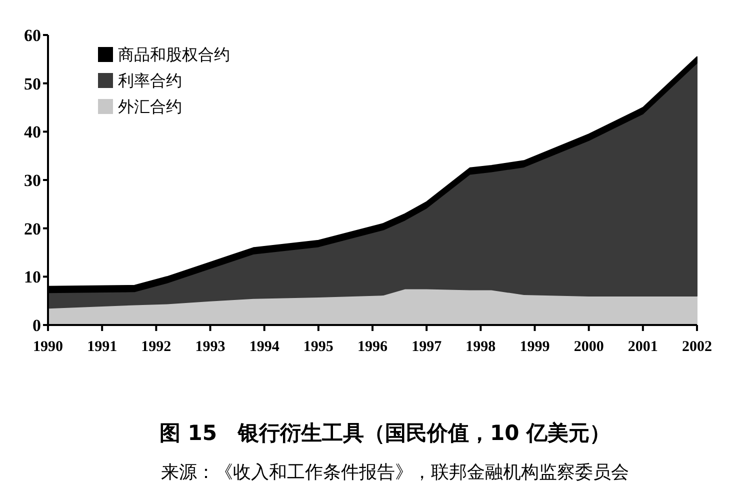  Describe the element at coordinates (32, 277) in the screenshot. I see `y-tick-label: 10` at that location.